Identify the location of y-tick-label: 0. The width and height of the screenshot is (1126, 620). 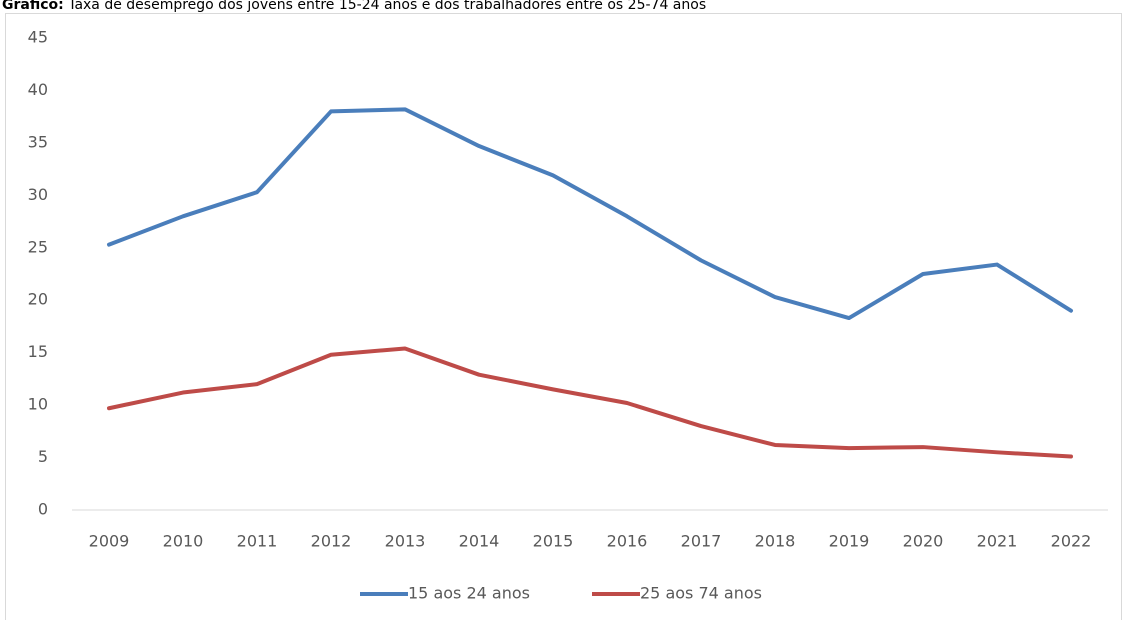
(43, 509).